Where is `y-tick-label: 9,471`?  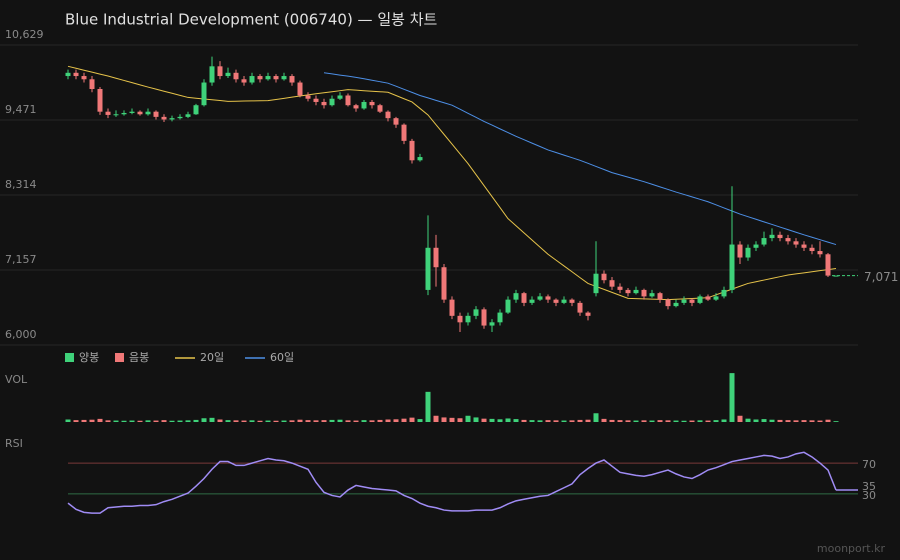
y-tick-label: 9,471 is located at coordinates (21, 109).